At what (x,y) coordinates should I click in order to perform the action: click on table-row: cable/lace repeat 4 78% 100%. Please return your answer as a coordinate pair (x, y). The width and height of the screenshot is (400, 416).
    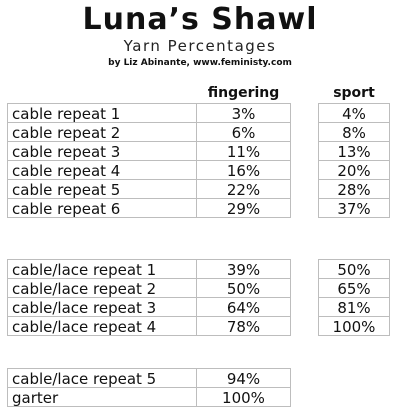
    Looking at the image, I should click on (200, 326).